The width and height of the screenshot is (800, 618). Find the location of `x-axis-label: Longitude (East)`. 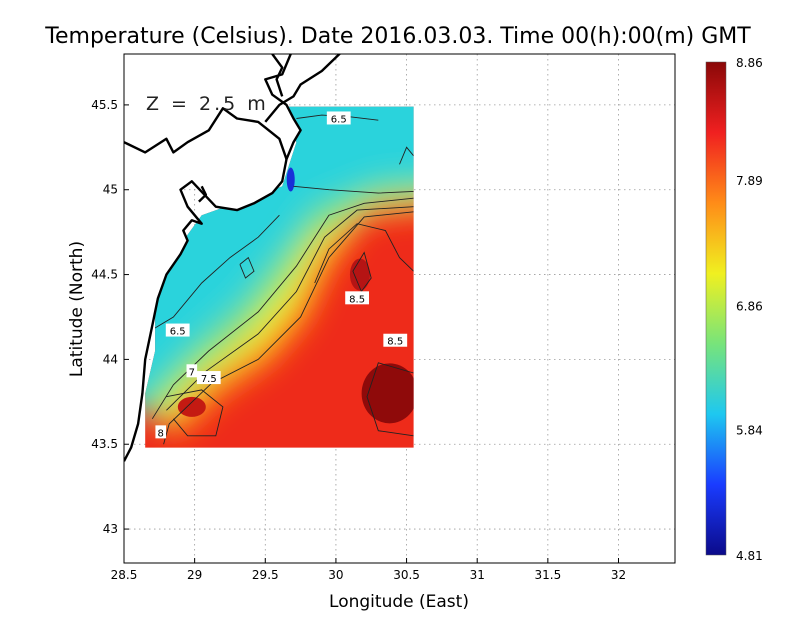

x-axis-label: Longitude (East) is located at coordinates (399, 602).